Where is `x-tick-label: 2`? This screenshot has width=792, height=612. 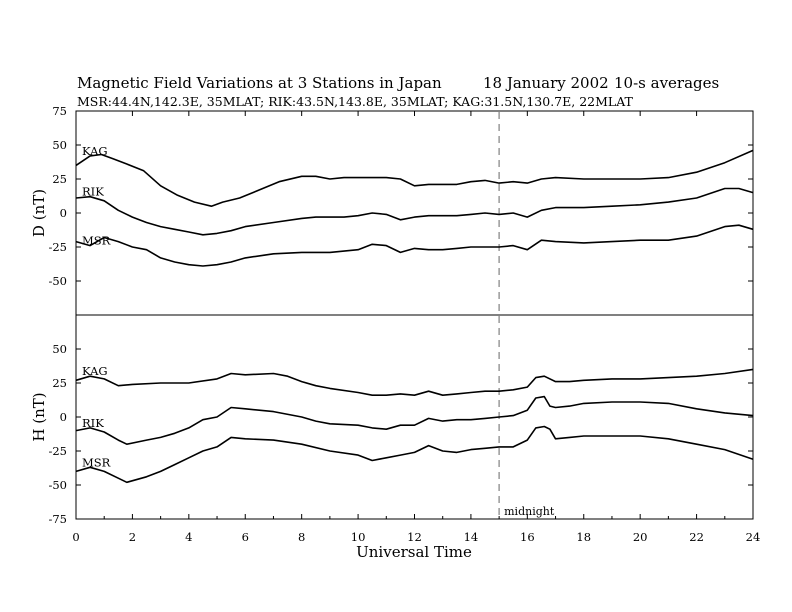
x-tick-label: 2 is located at coordinates (132, 537).